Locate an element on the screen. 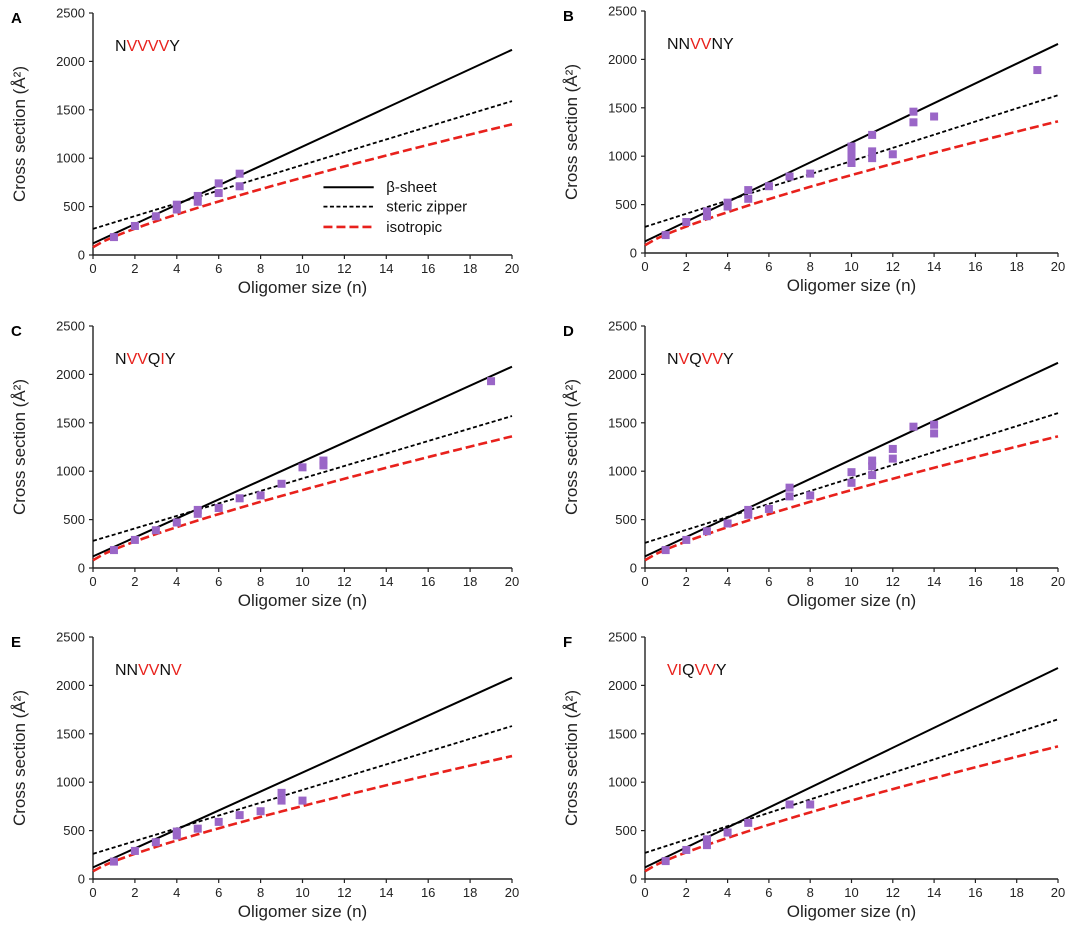 The width and height of the screenshot is (1077, 941). x-tick-label: 20 is located at coordinates (512, 892).